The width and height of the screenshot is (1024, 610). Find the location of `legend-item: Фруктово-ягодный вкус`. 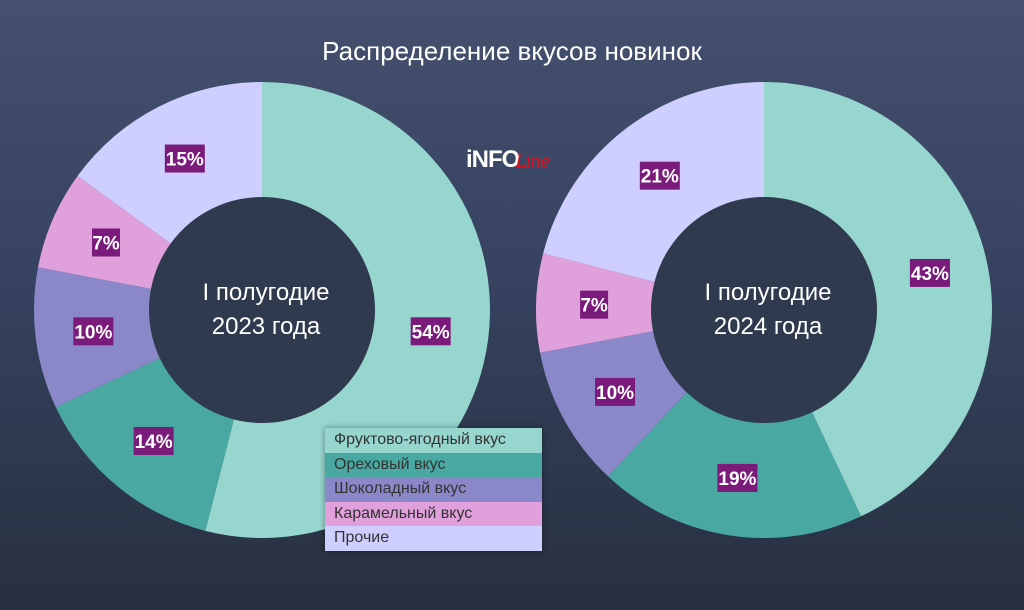

legend-item: Фруктово-ягодный вкус is located at coordinates (433, 440).